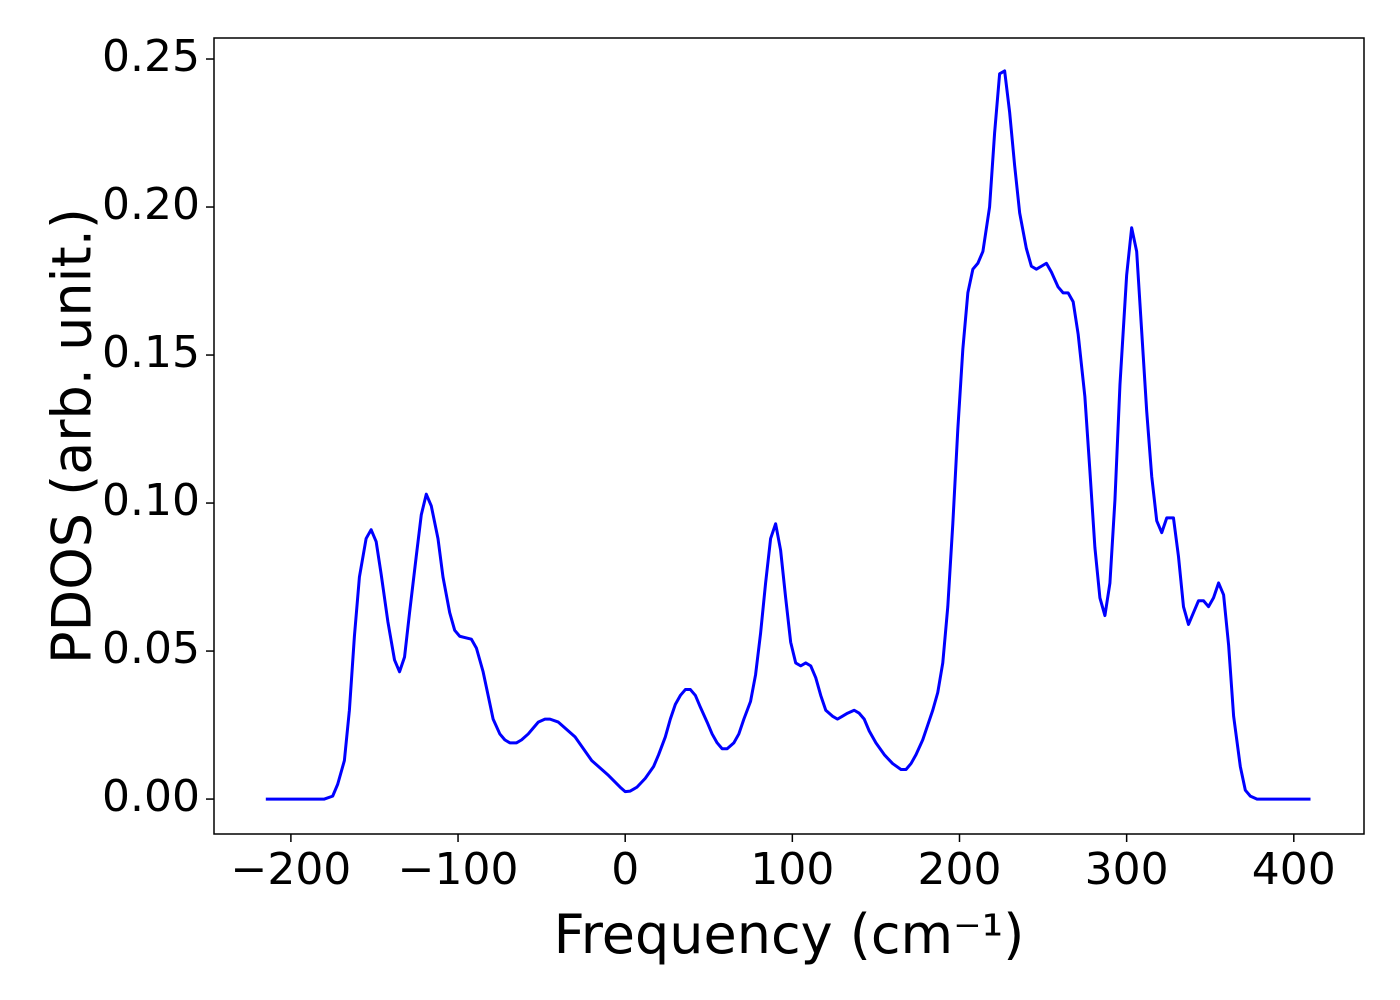  I want to click on y-tick-label: 0.05, so click(151, 648).